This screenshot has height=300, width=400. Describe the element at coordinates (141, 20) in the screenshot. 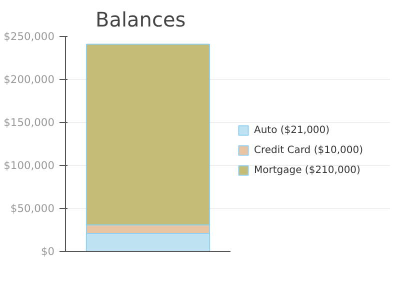

I see `chart-title: Balances` at that location.